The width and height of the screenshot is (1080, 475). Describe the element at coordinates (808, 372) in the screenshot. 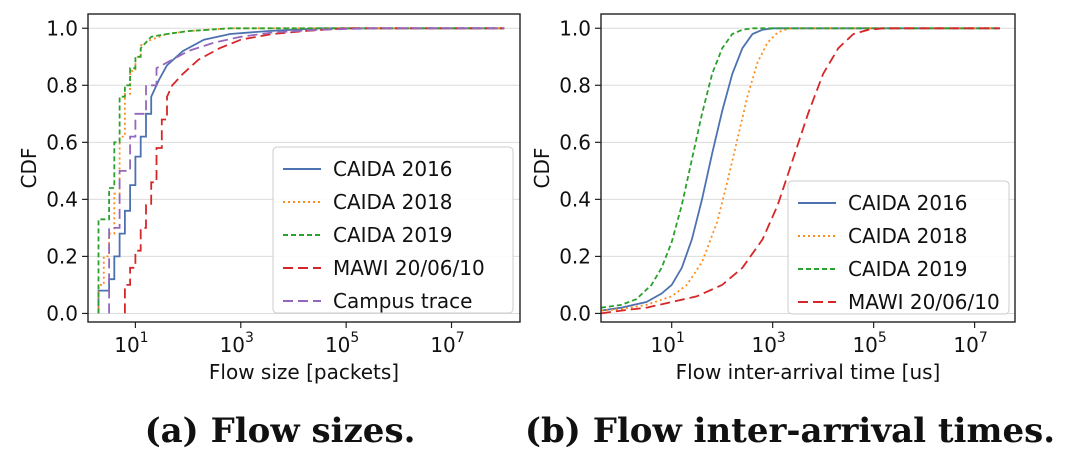

I see `x-axis-title: Flow inter-arrival time [us]` at that location.